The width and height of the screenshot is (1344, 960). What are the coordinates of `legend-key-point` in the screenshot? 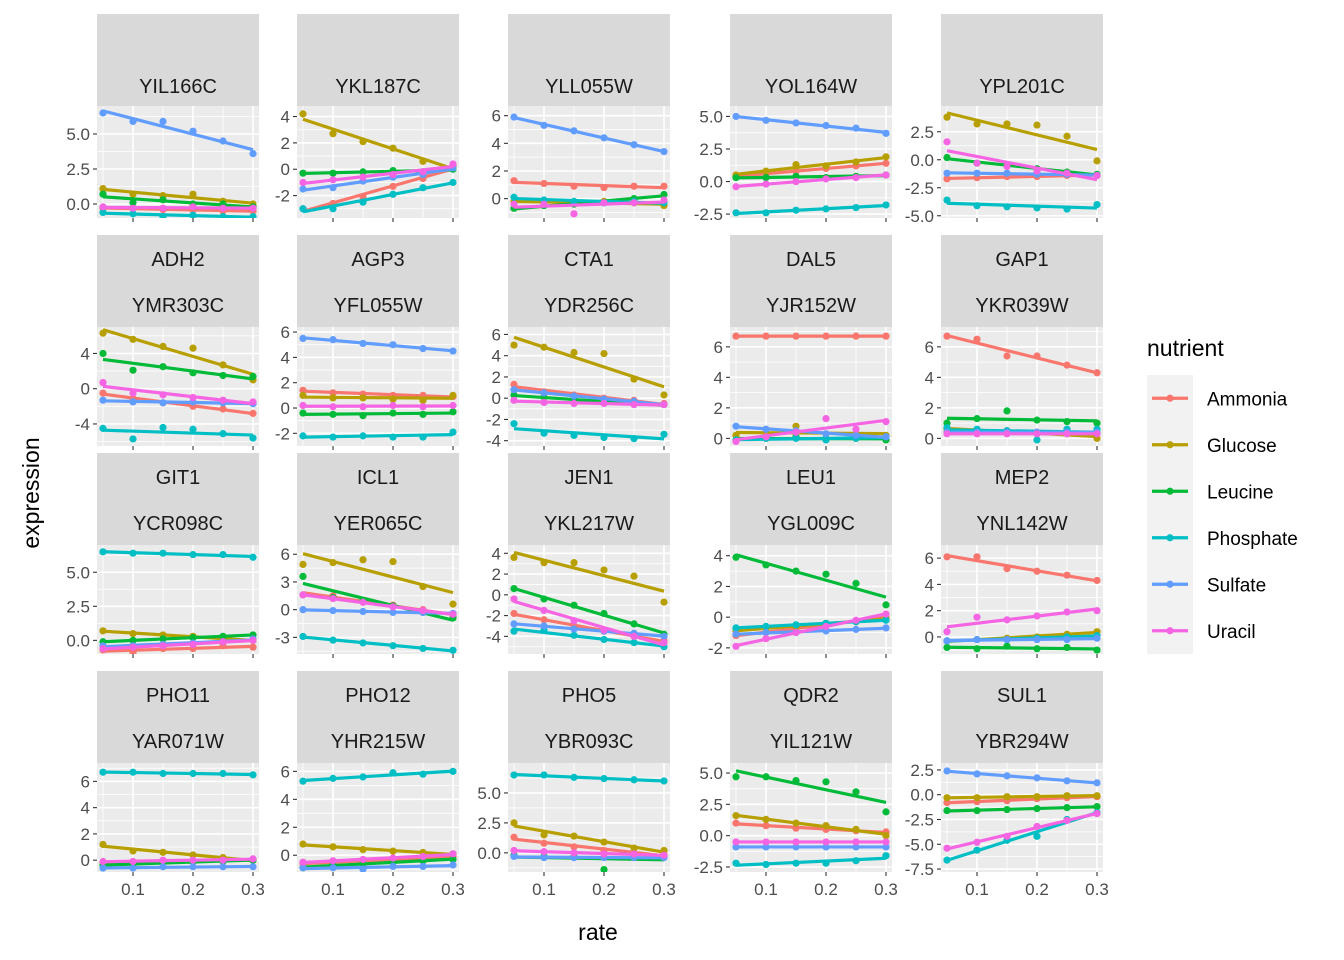 It's located at (1170, 491).